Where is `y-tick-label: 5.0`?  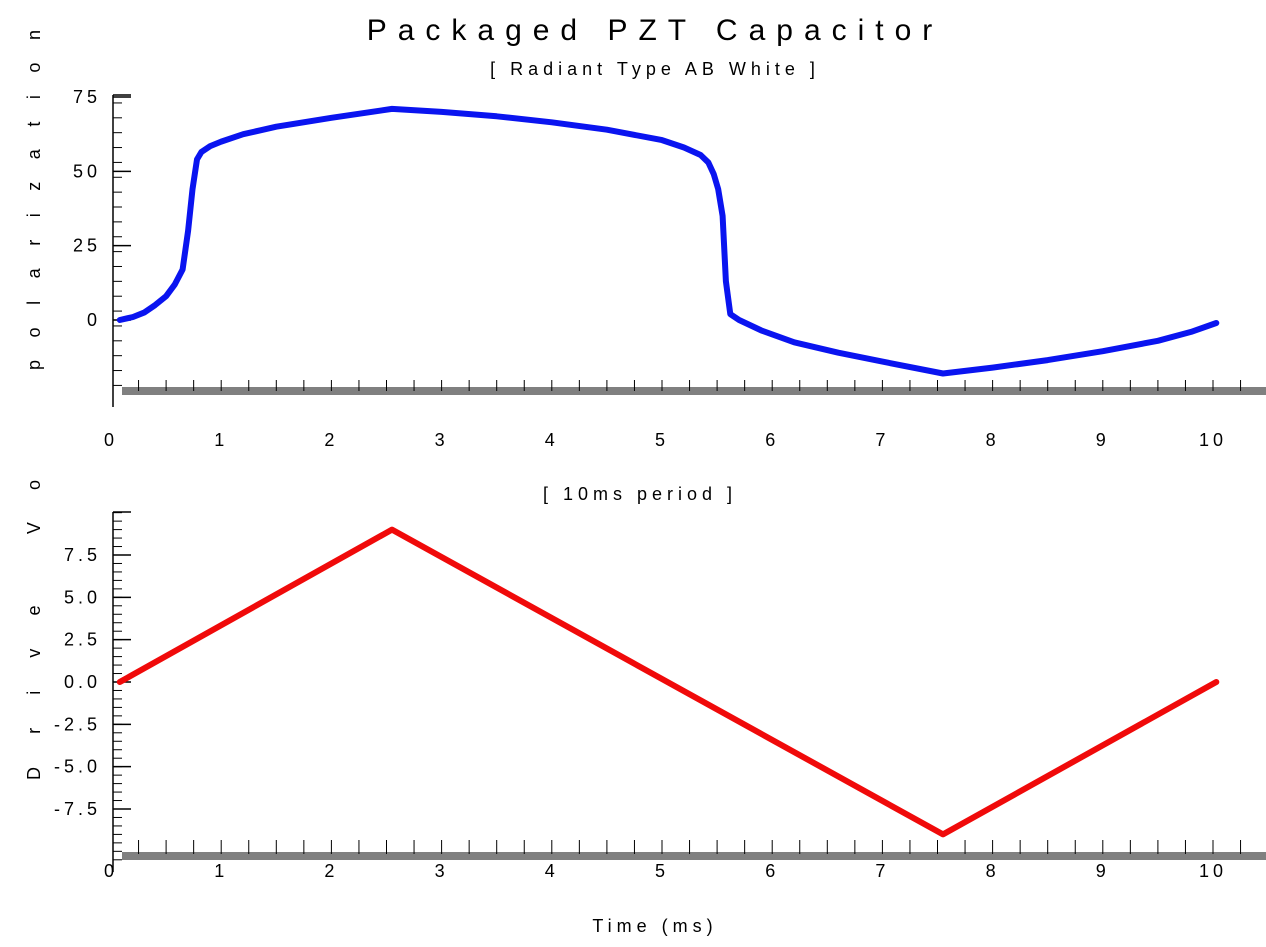 y-tick-label: 5.0 is located at coordinates (82, 597).